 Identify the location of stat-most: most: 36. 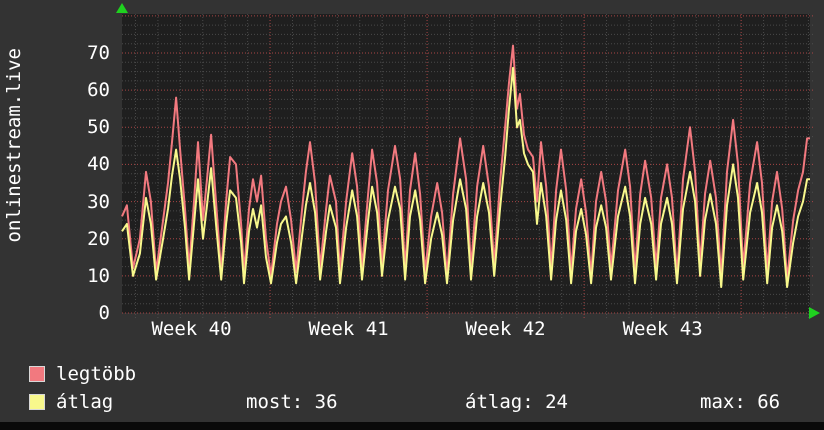
(292, 402).